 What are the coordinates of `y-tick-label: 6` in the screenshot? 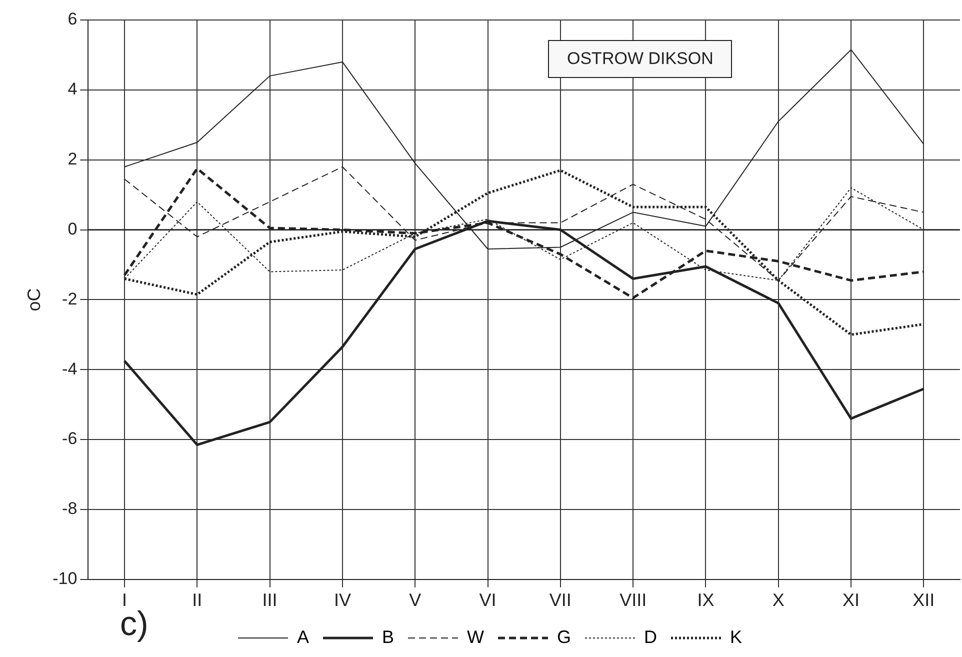 It's located at (73, 19).